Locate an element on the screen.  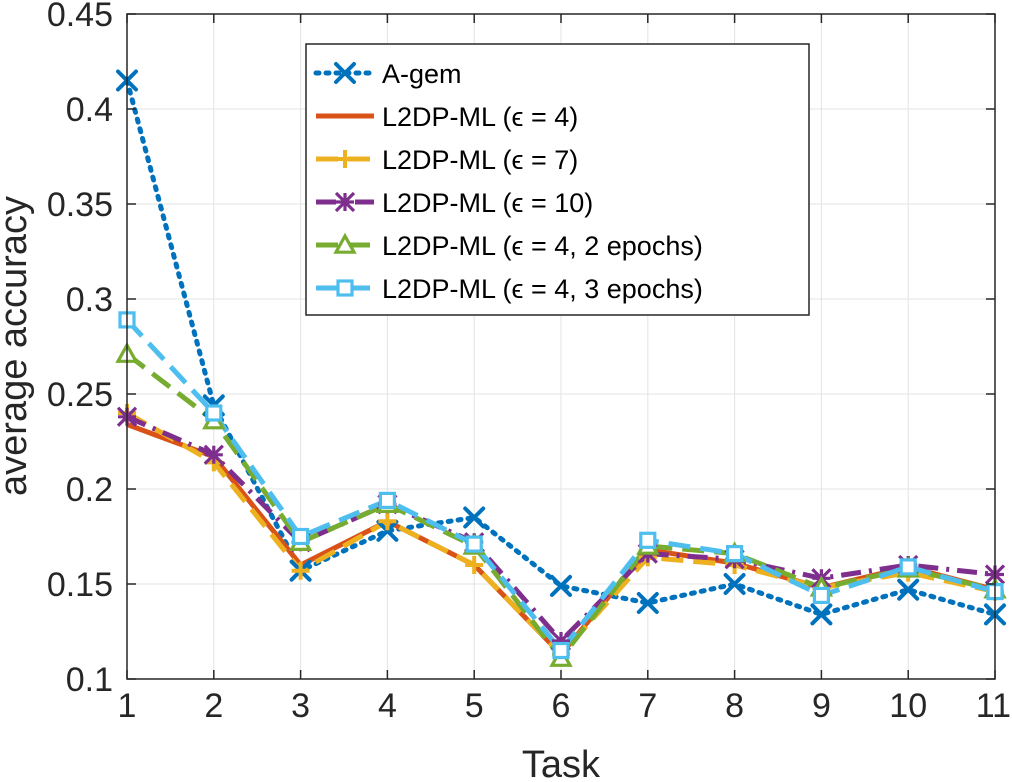
legend-label-3: L2DP-ML (ϵ = 7) is located at coordinates (480, 160).